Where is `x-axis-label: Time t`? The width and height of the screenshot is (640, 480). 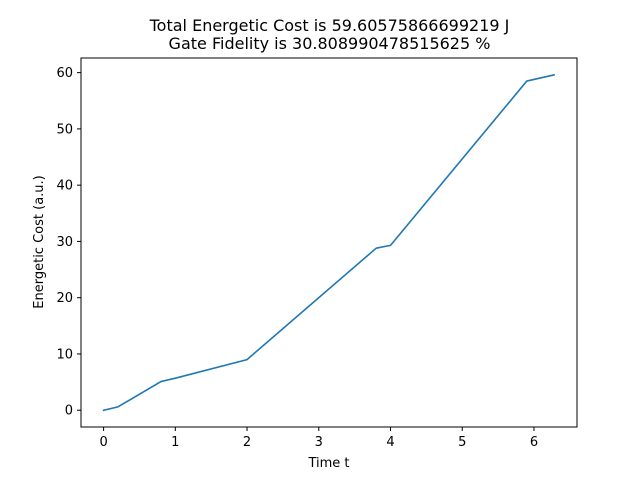
x-axis-label: Time t is located at coordinates (328, 463).